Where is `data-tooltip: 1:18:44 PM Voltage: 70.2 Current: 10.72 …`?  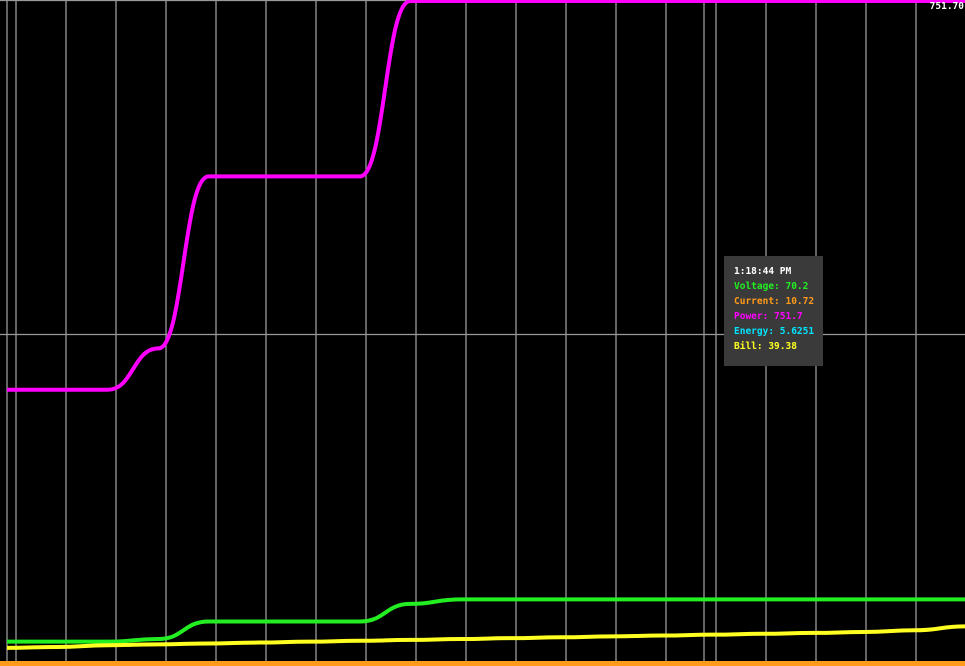
data-tooltip: 1:18:44 PM Voltage: 70.2 Current: 10.72 … is located at coordinates (773, 311).